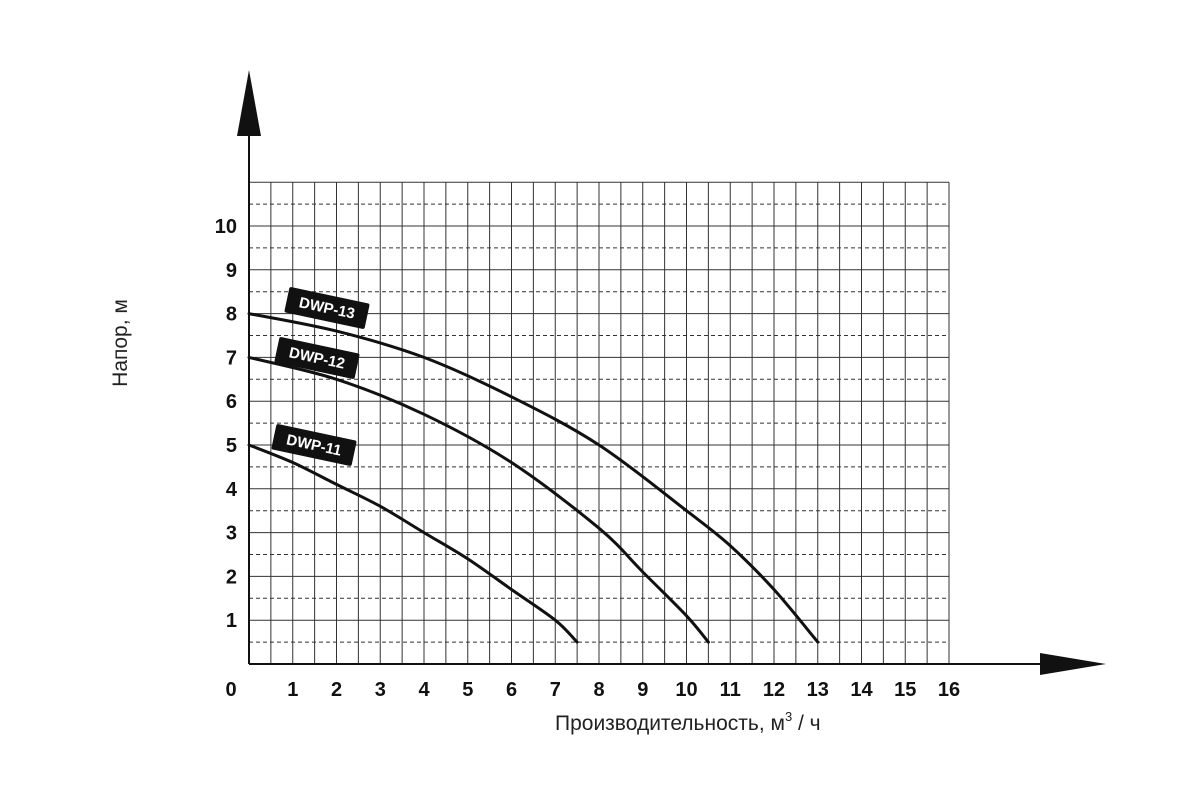 This screenshot has height=800, width=1200. What do you see at coordinates (642, 690) in the screenshot?
I see `x-tick-label: 9` at bounding box center [642, 690].